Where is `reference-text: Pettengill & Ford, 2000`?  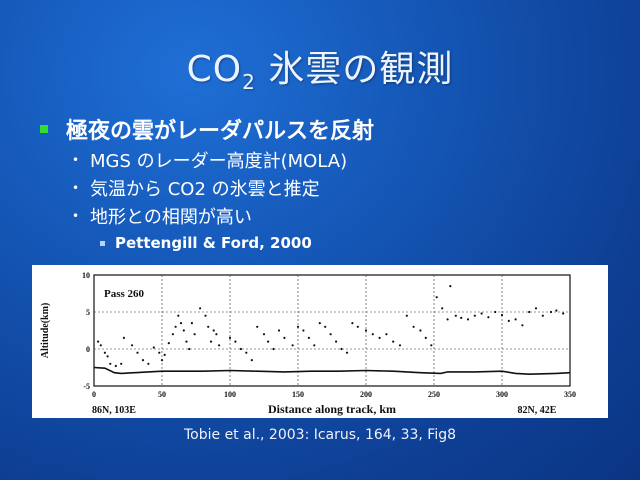 reference-text: Pettengill & Ford, 2000 is located at coordinates (213, 243).